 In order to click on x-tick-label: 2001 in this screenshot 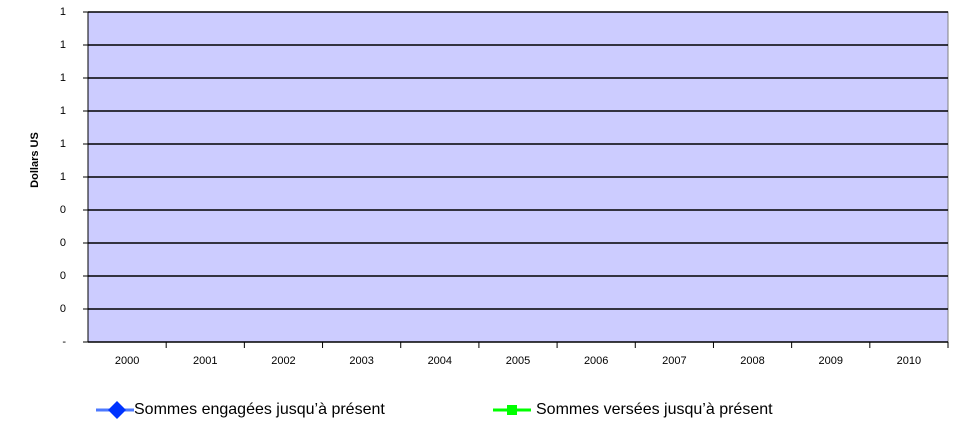, I will do `click(205, 361)`.